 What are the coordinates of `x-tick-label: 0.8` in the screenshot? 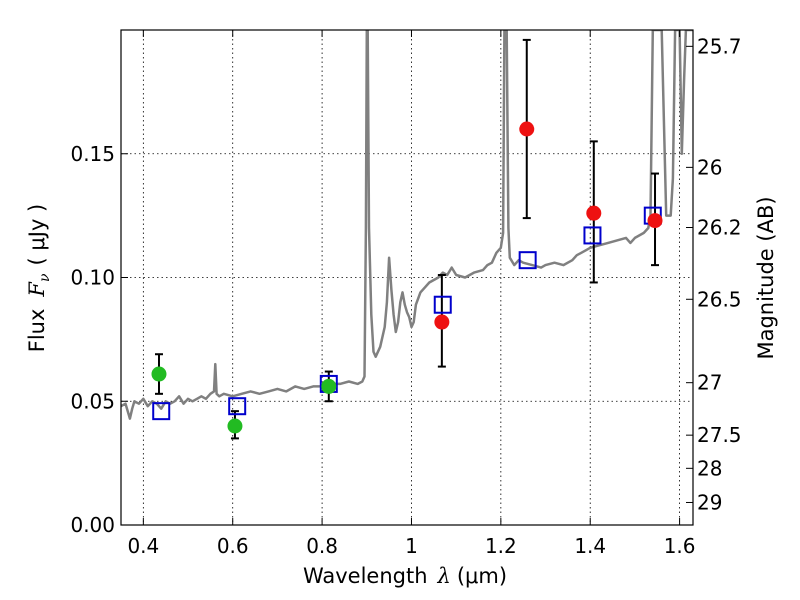 It's located at (322, 546).